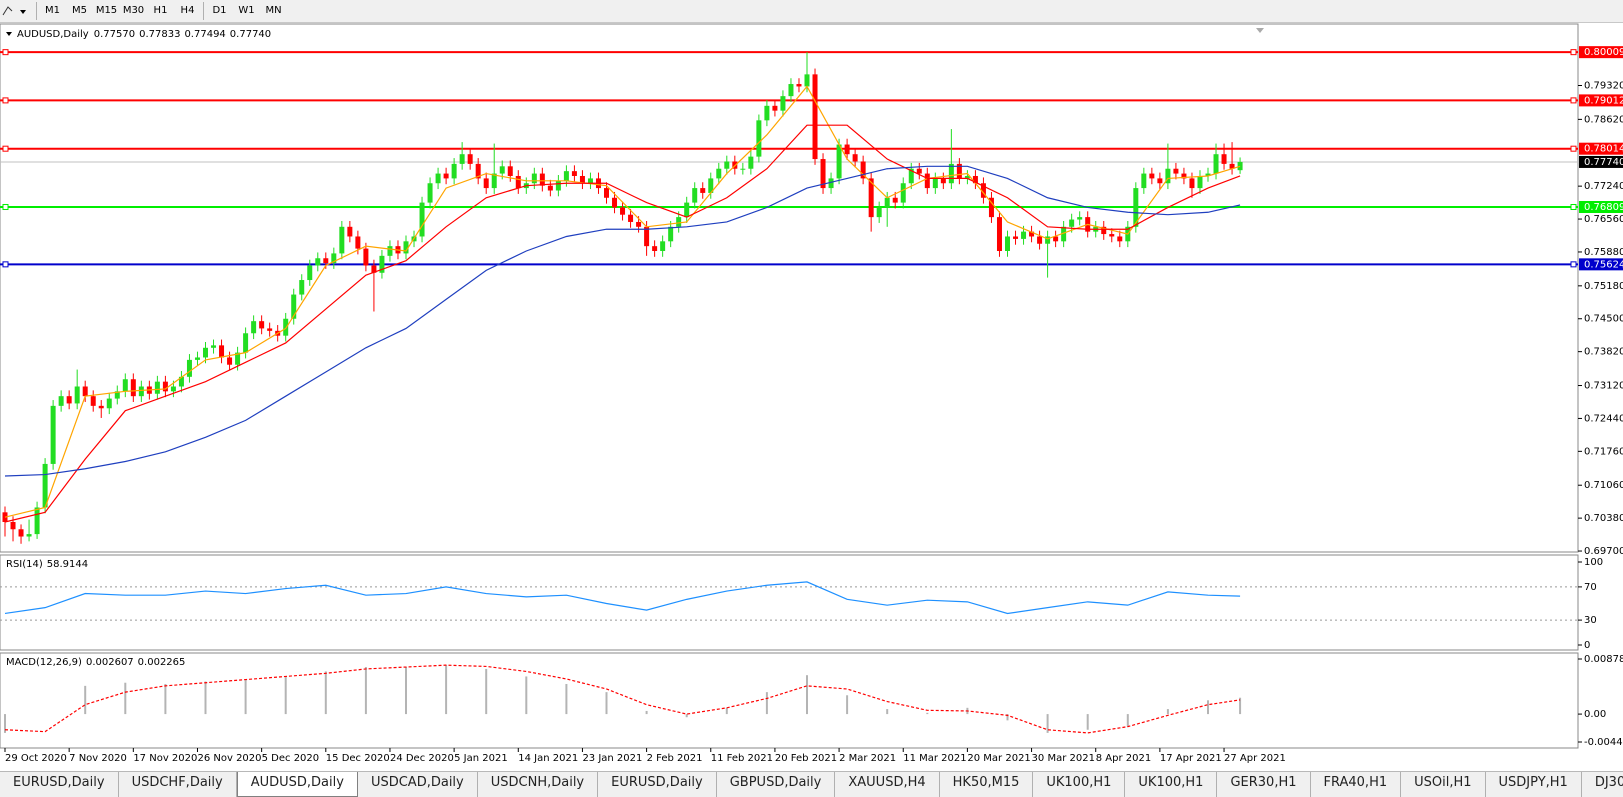 The height and width of the screenshot is (797, 1623). I want to click on chart-tab: USDJPY,H1, so click(1534, 784).